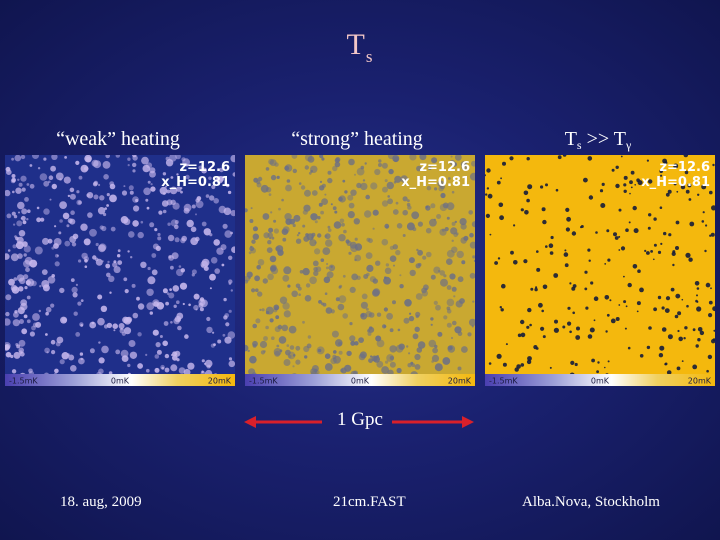 The image size is (720, 540). I want to click on brightness-map-strong: z=12.6x_H=0.81, so click(360, 270).